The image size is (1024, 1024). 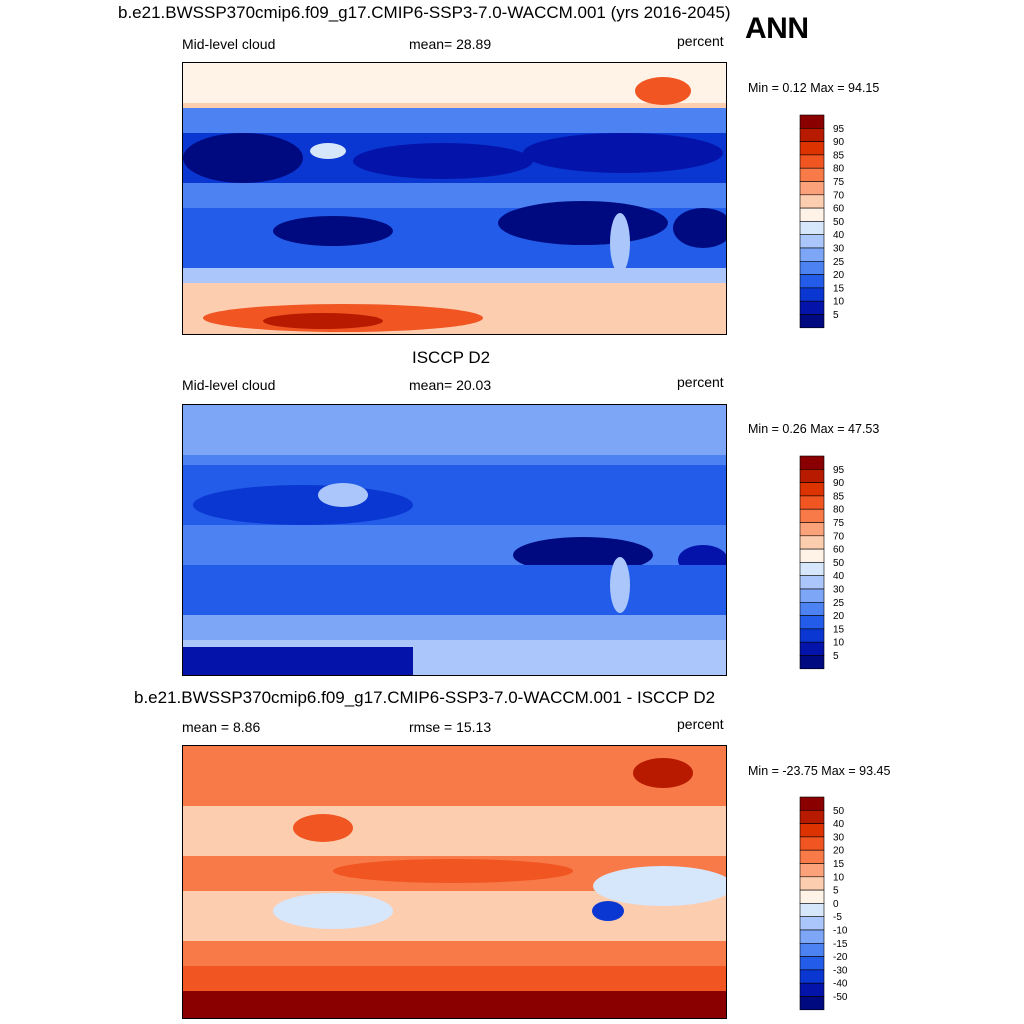 What do you see at coordinates (839, 523) in the screenshot?
I see `panel2-colorbar-tick-label: 75` at bounding box center [839, 523].